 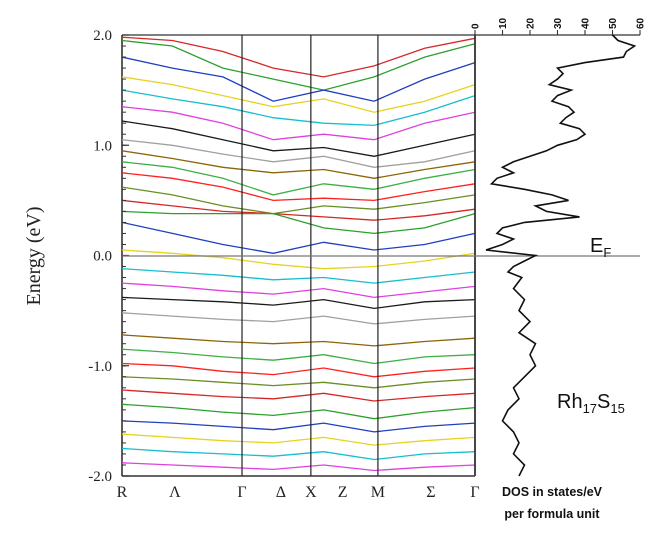 What do you see at coordinates (613, 23) in the screenshot?
I see `dos-tick-label: 50` at bounding box center [613, 23].